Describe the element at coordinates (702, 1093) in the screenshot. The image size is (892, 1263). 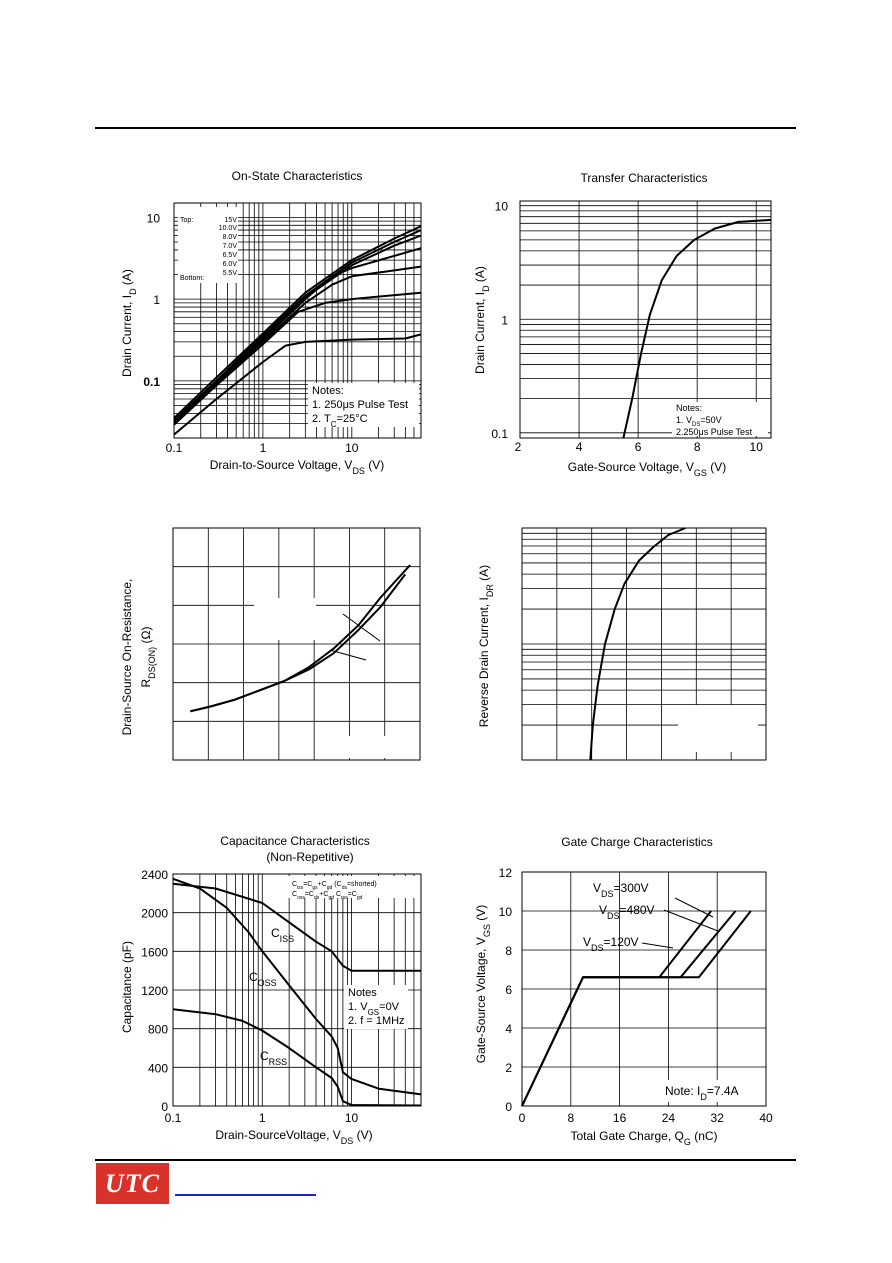
I see `notes-line: Note: ID=7.4A` at that location.